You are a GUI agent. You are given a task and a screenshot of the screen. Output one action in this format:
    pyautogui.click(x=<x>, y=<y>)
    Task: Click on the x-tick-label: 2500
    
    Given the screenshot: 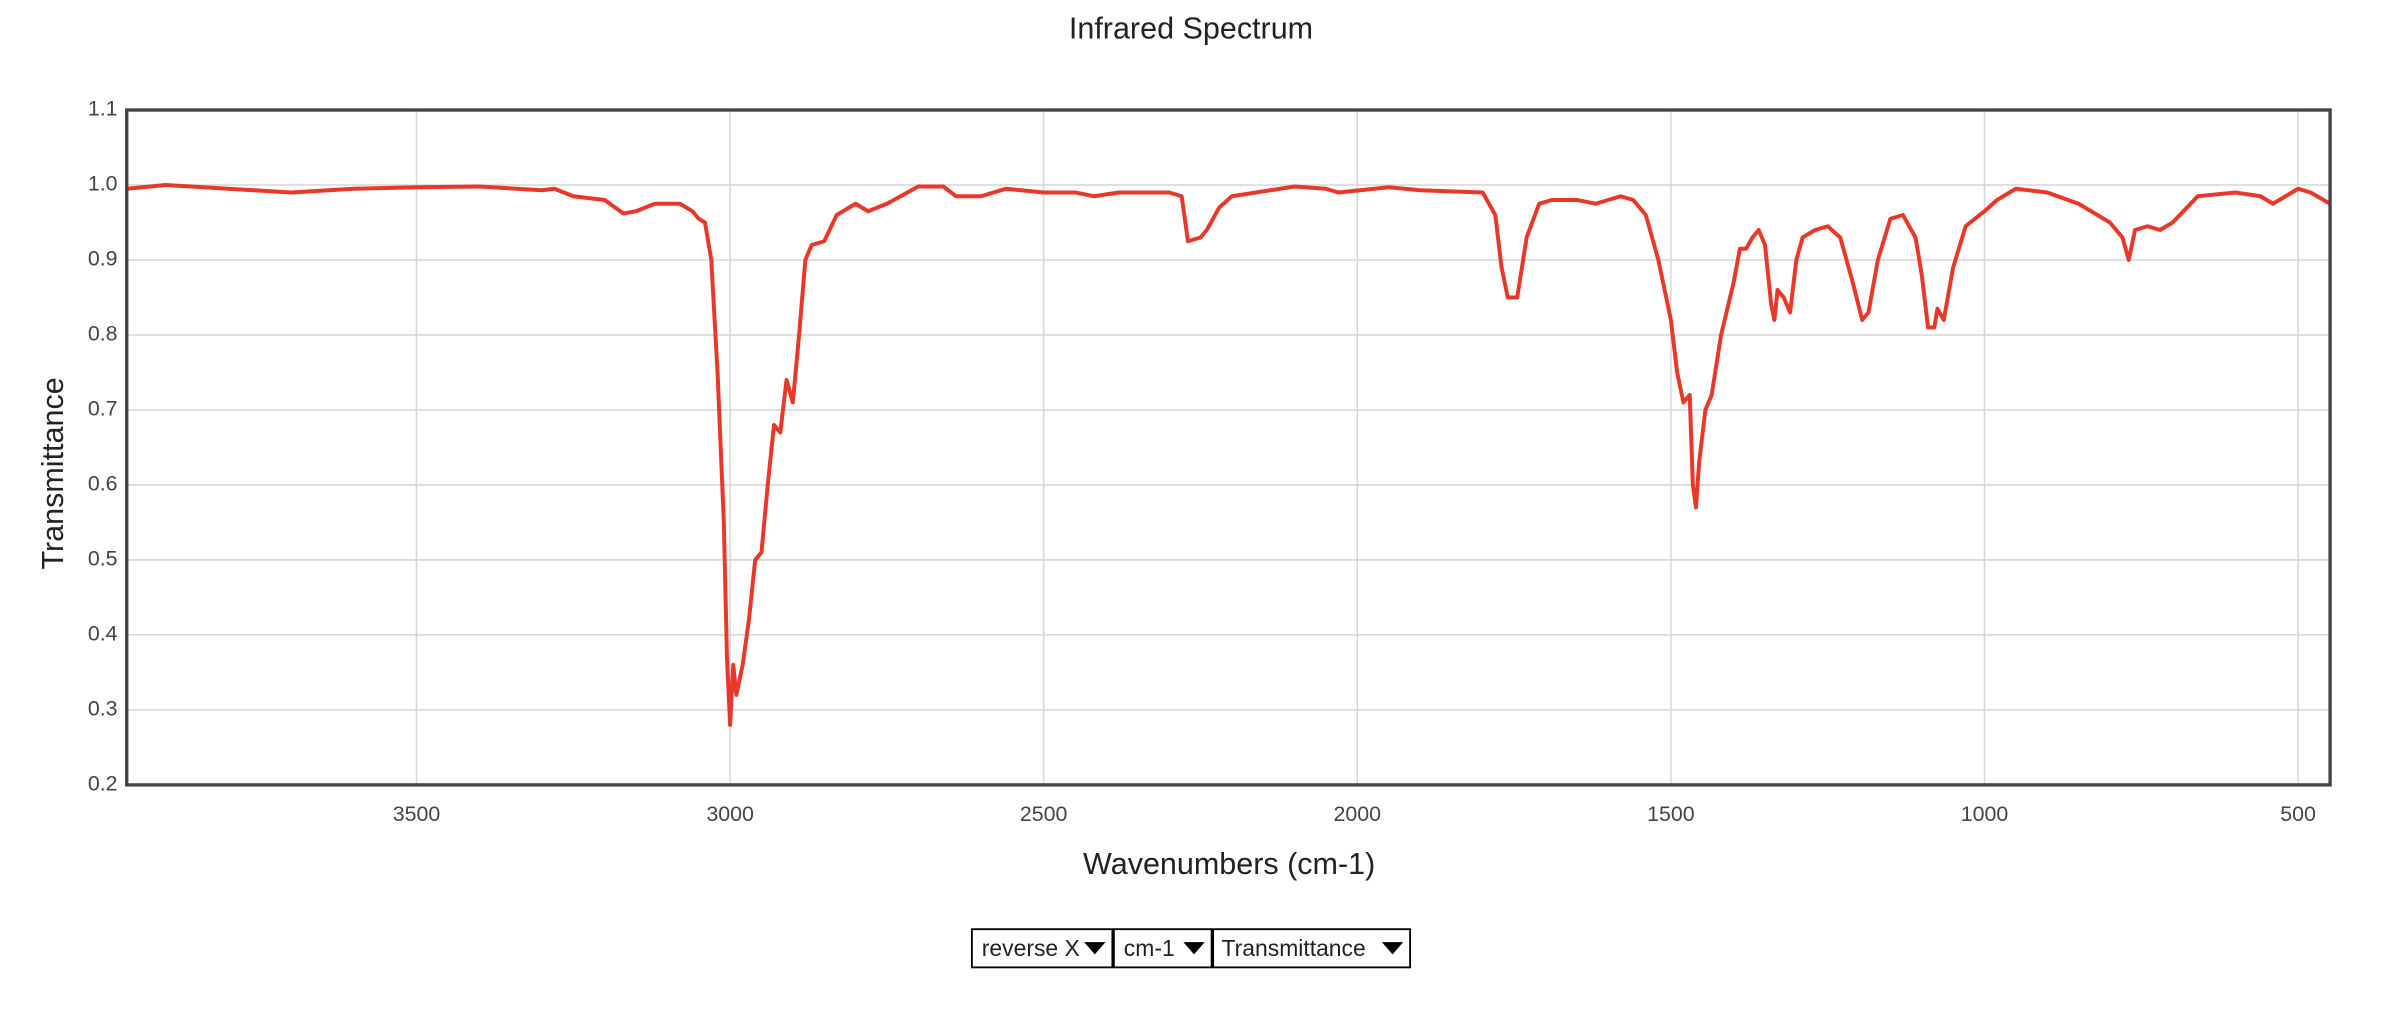 What is the action you would take?
    pyautogui.click(x=1044, y=814)
    